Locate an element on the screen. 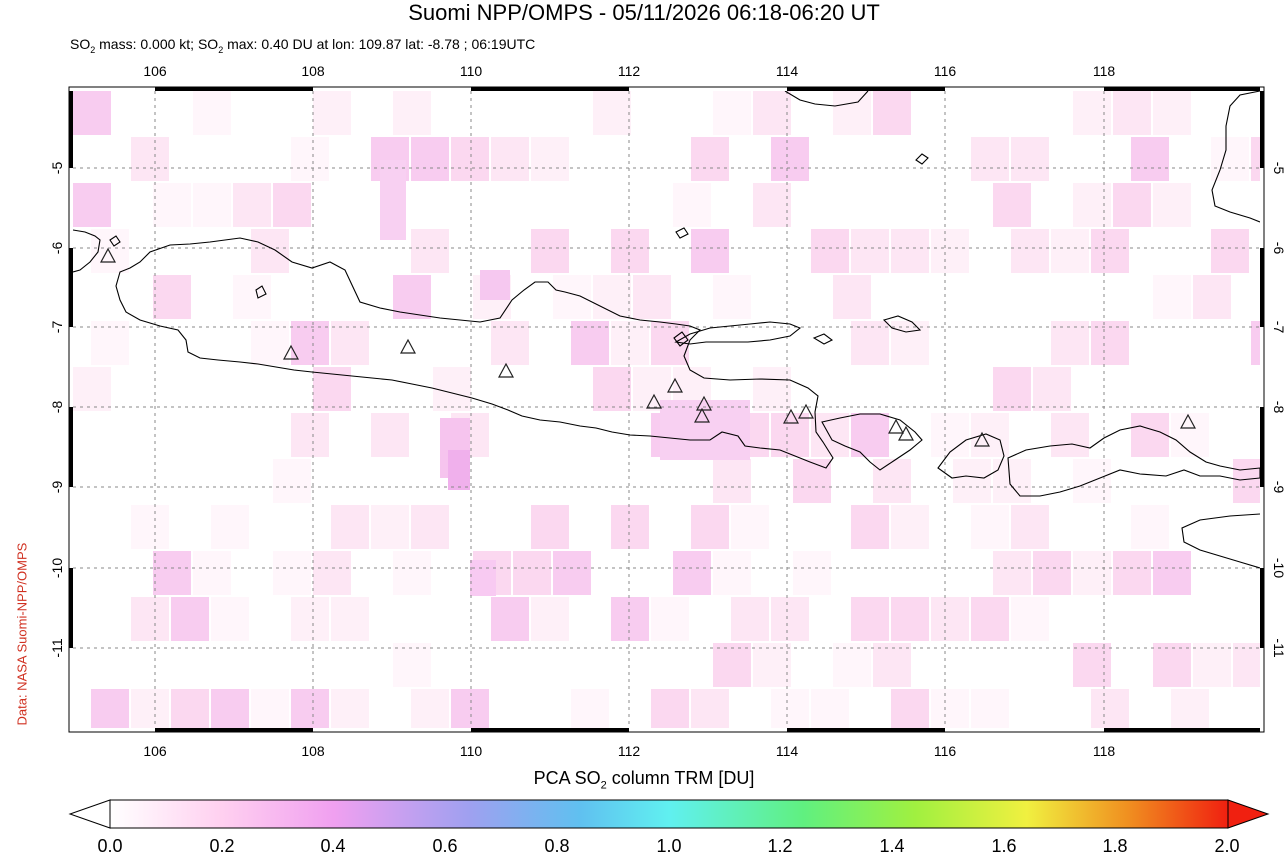 Image resolution: width=1288 pixels, height=857 pixels. lon-top-112: 112 is located at coordinates (629, 71).